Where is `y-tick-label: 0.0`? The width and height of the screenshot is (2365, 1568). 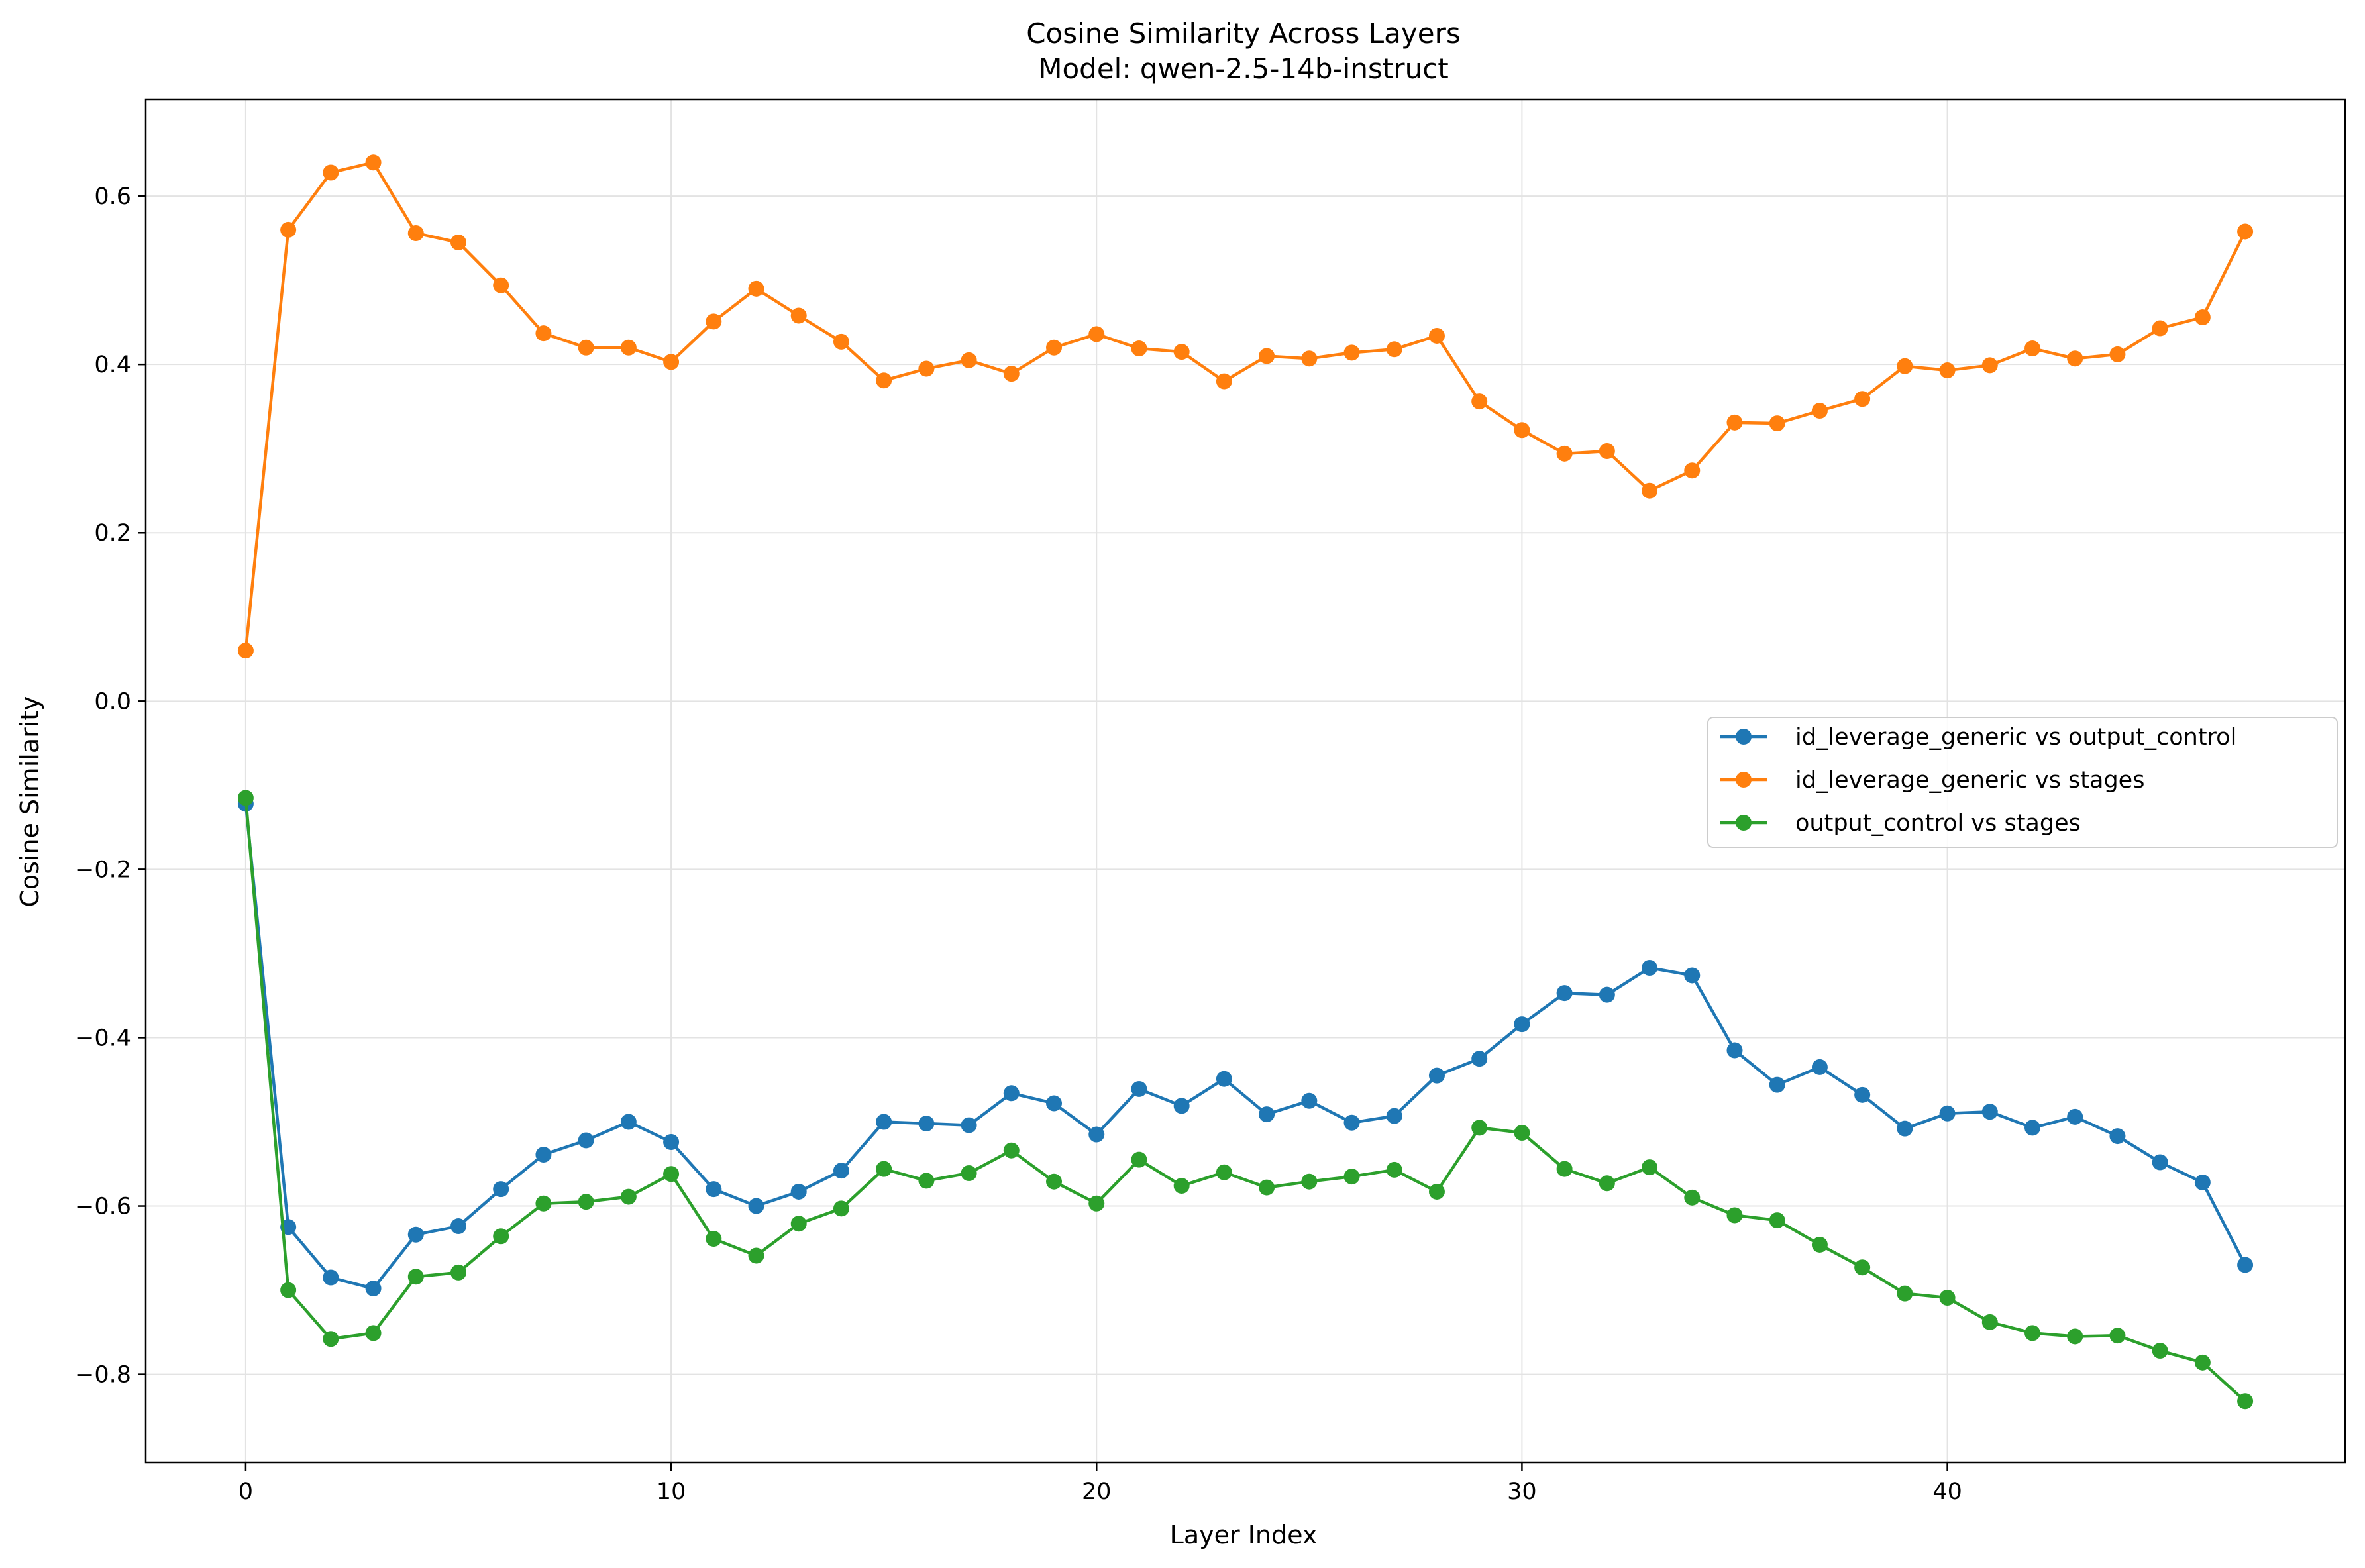
y-tick-label: 0.0 is located at coordinates (112, 701).